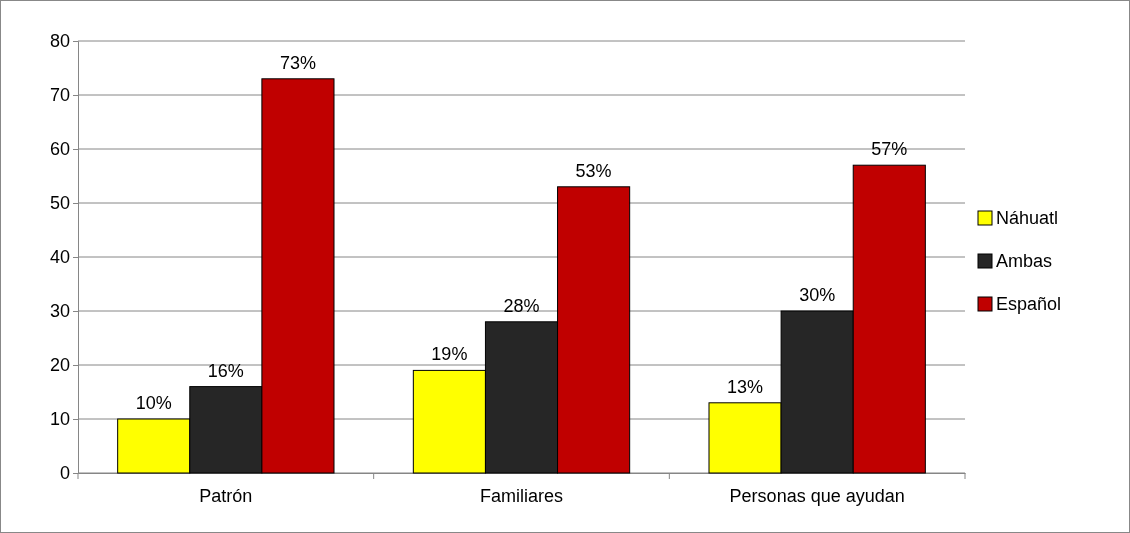 The image size is (1130, 533). What do you see at coordinates (1024, 261) in the screenshot?
I see `legend-label: Ambas` at bounding box center [1024, 261].